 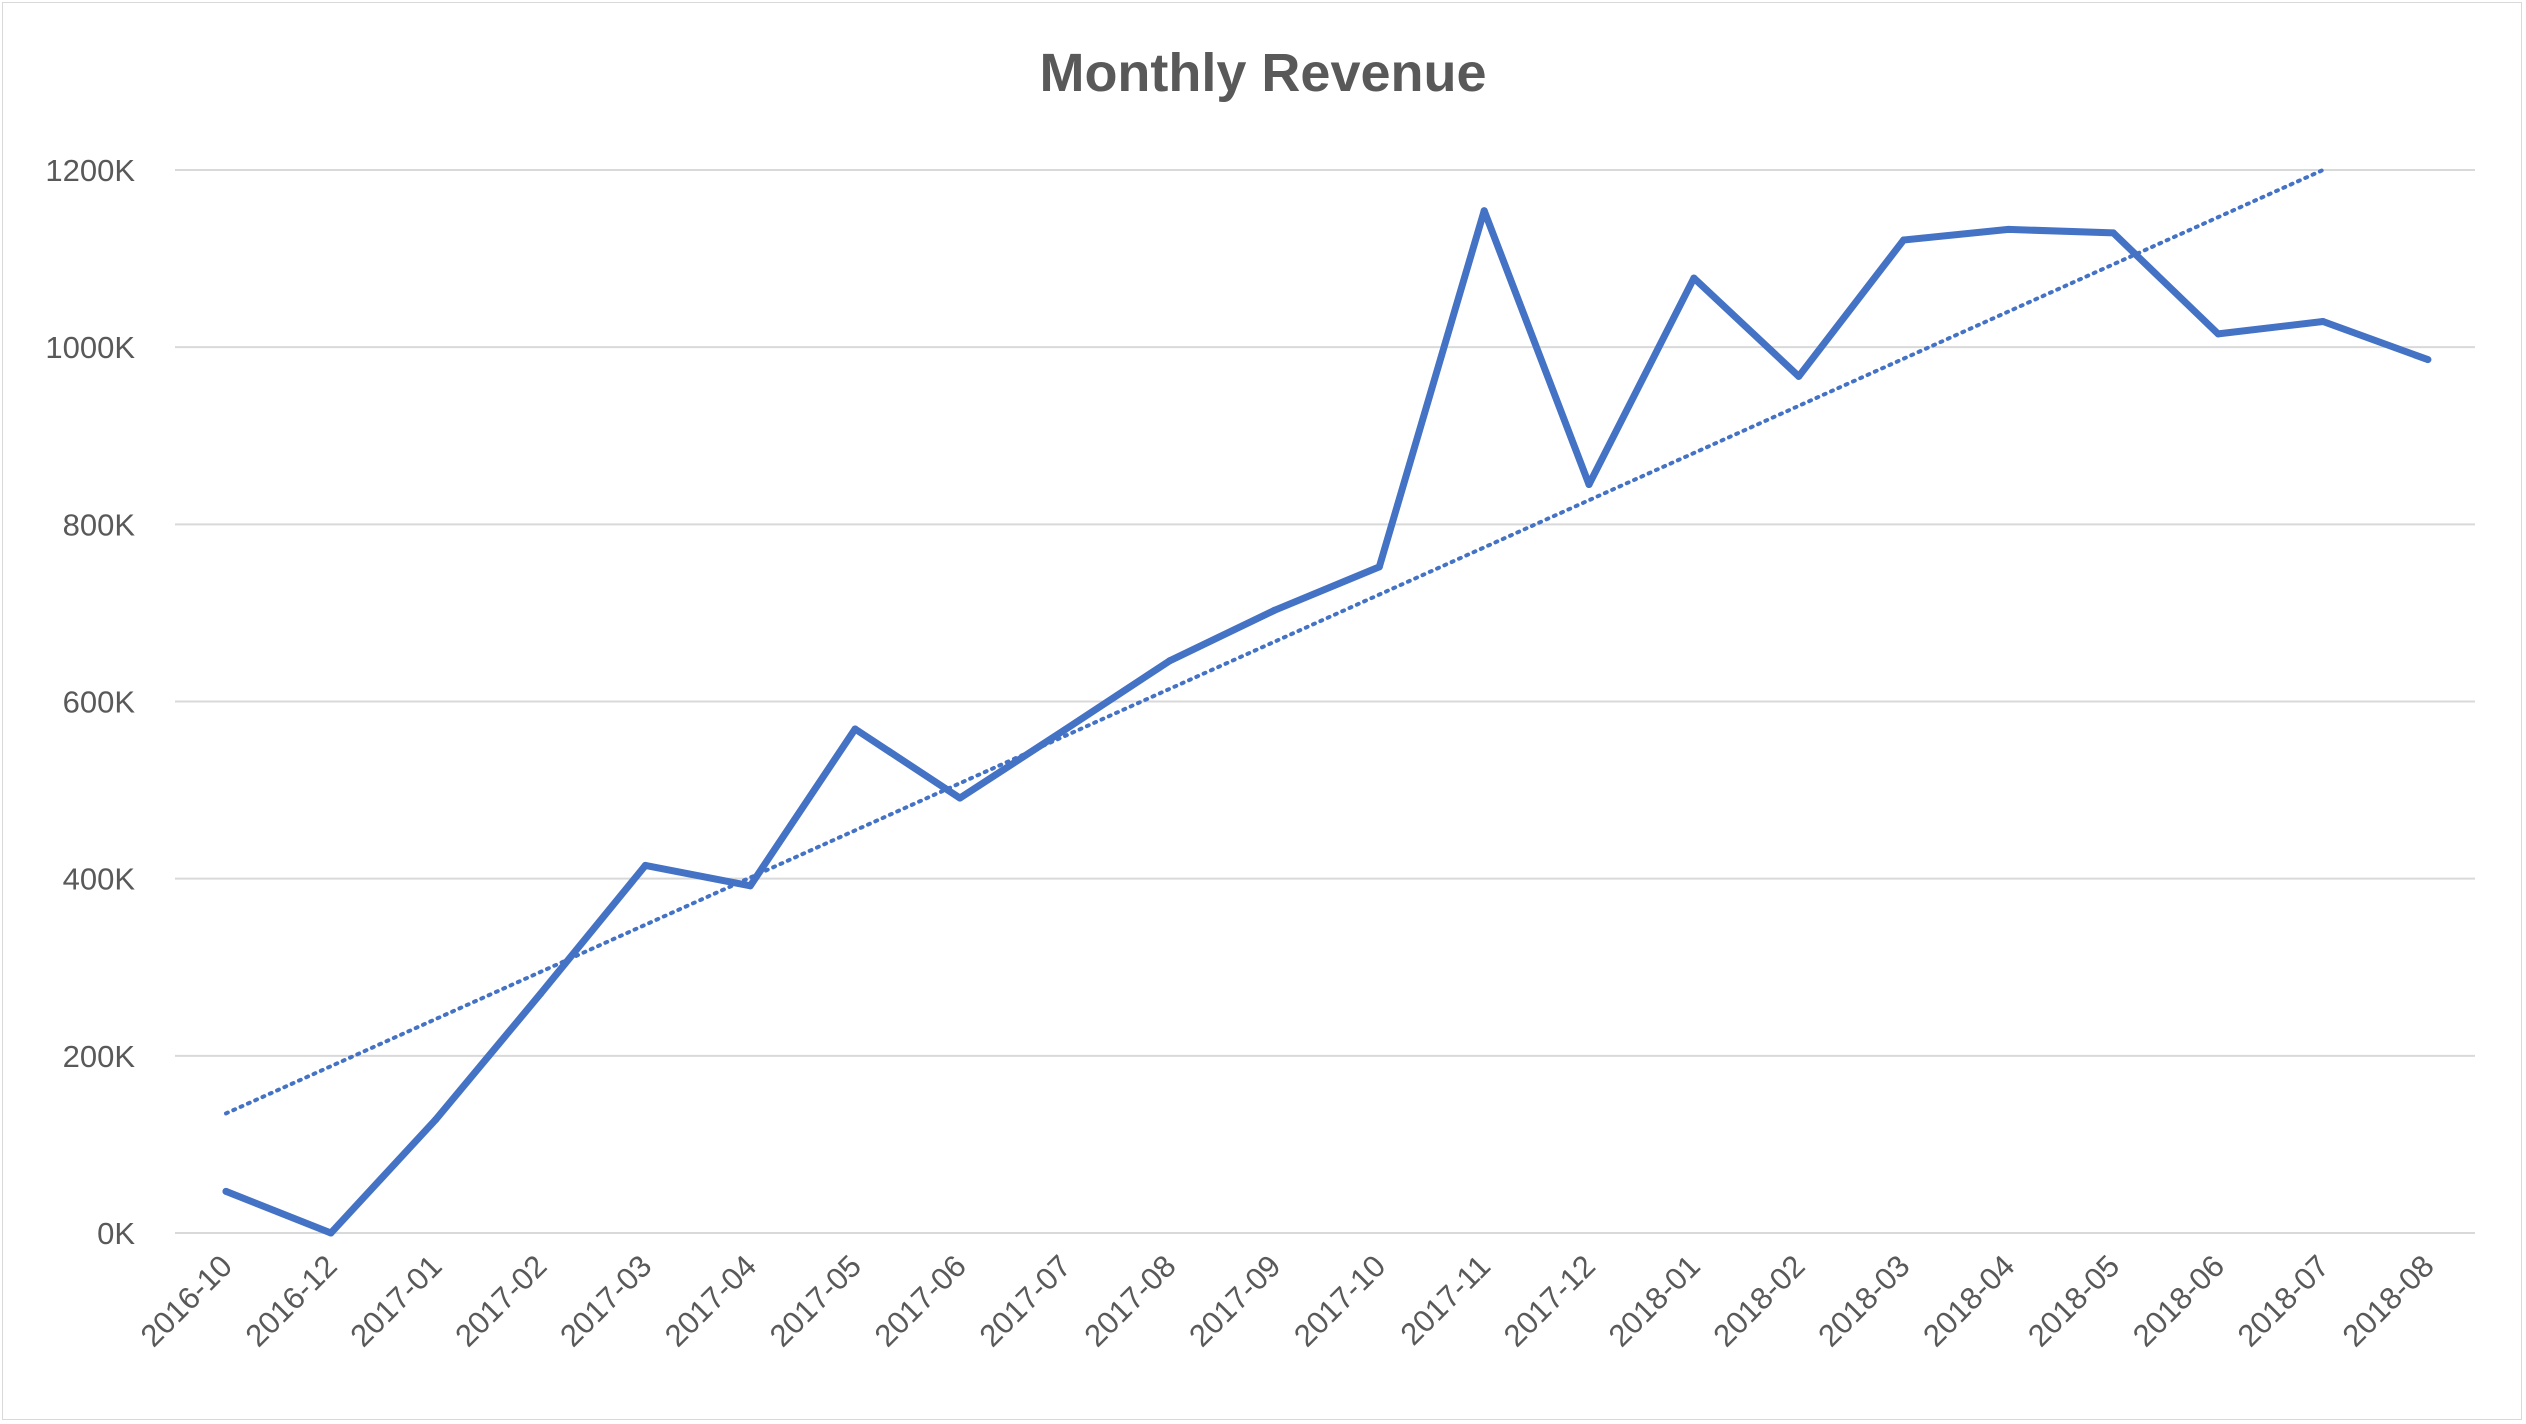 What do you see at coordinates (1758, 1300) in the screenshot?
I see `x-tick-label: 2018-02` at bounding box center [1758, 1300].